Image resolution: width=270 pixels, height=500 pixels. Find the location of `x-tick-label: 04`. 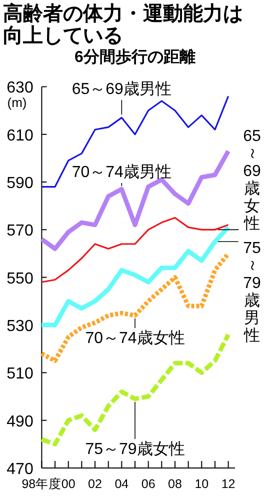

x-tick-label: 04 is located at coordinates (121, 484).